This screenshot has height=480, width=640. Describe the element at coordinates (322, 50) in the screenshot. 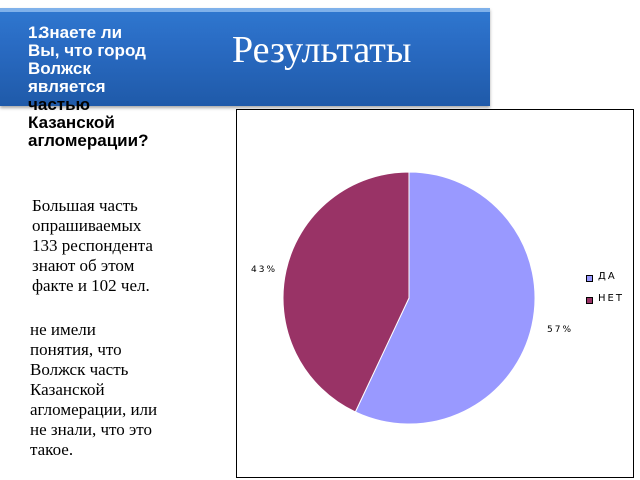

I see `slide-title: Результаты` at that location.